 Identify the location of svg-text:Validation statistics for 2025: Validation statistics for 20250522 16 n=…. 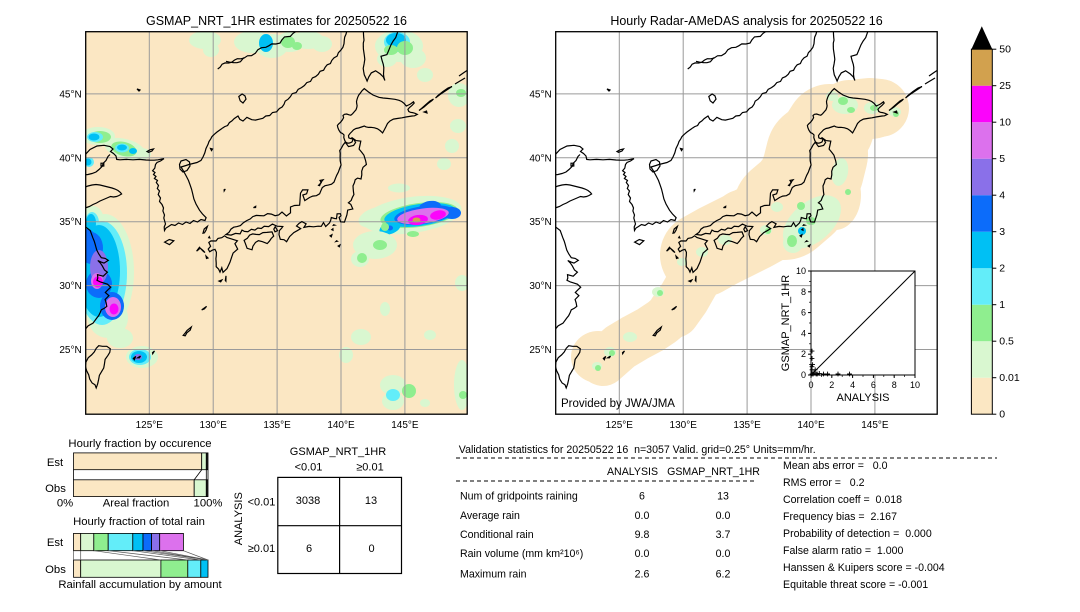
(637, 450).